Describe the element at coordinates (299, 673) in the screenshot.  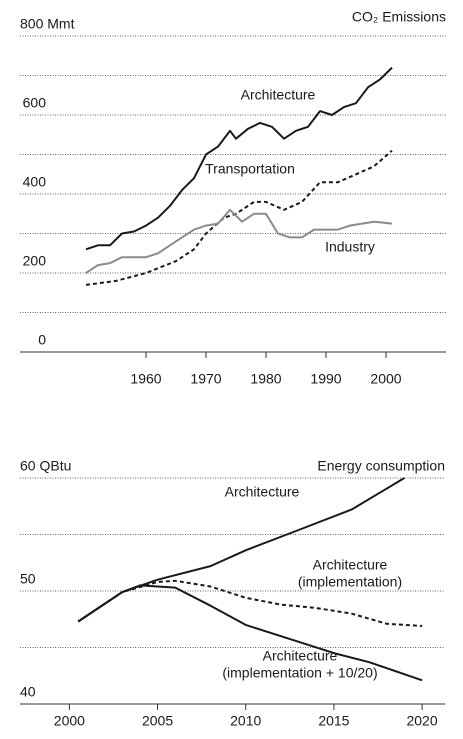
I see `series-label: (implementation + 10/20)` at that location.